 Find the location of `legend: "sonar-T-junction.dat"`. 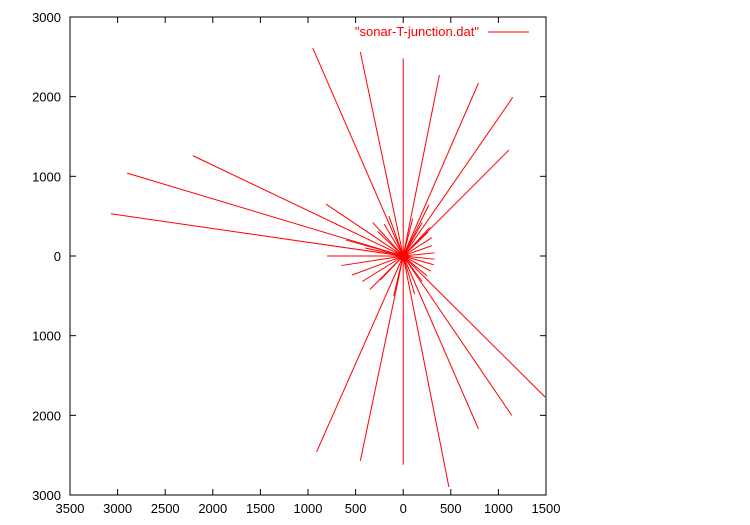

legend: "sonar-T-junction.dat" is located at coordinates (442, 31).